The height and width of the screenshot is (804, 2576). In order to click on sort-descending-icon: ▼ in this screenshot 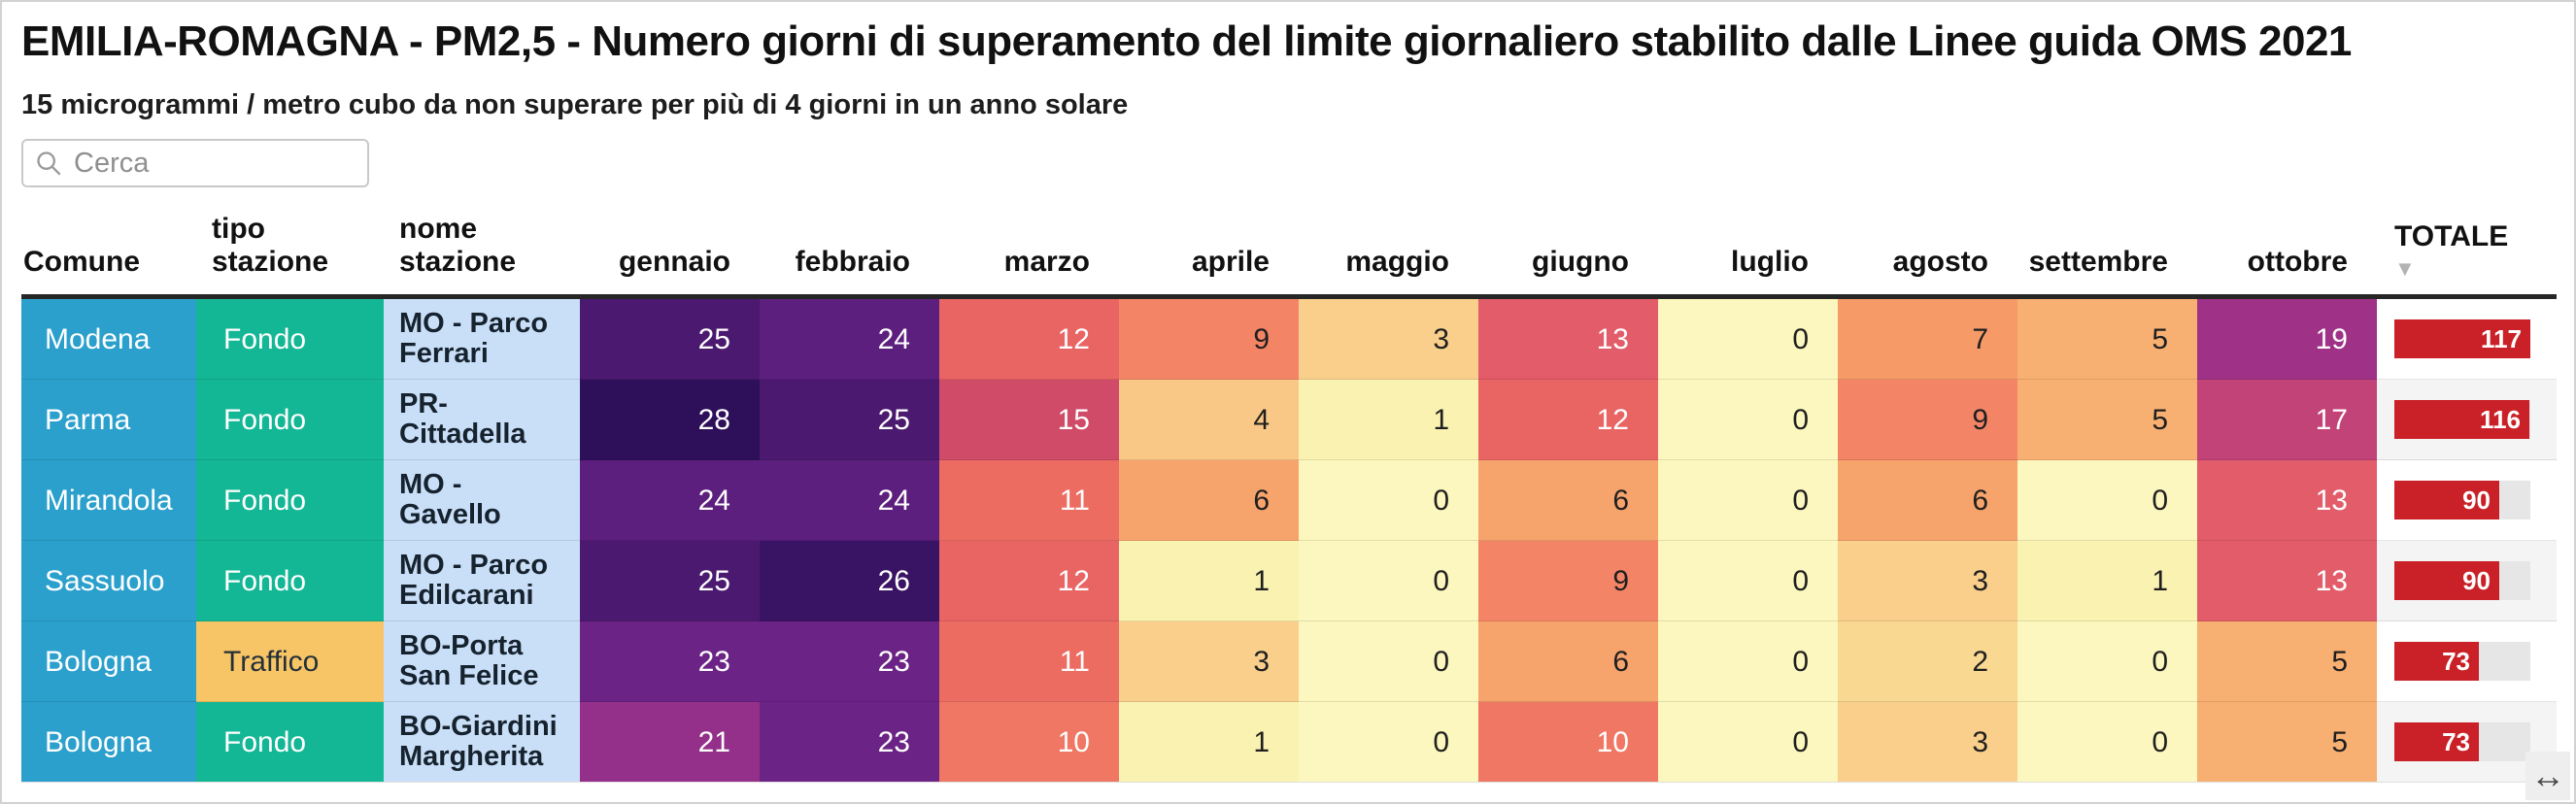, I will do `click(2405, 268)`.